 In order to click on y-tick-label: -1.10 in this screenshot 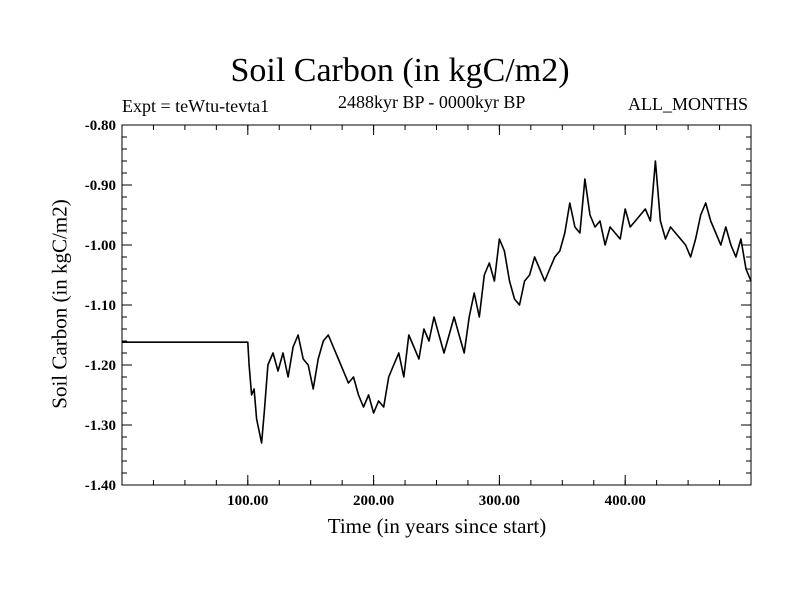, I will do `click(100, 306)`.